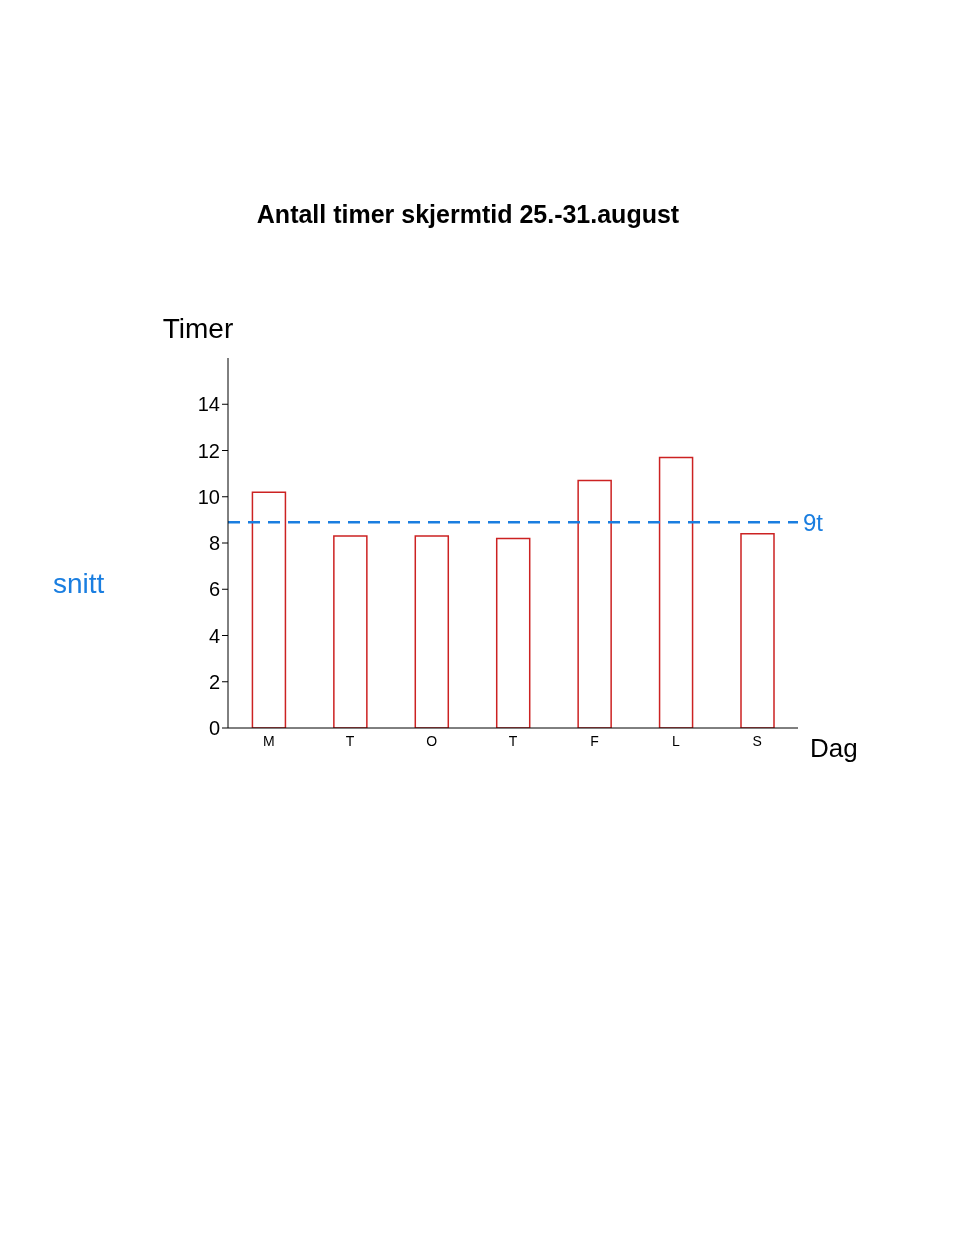 The height and width of the screenshot is (1258, 973). What do you see at coordinates (468, 214) in the screenshot?
I see `chart-title: Antall timer skjermtid 25.-31.august` at bounding box center [468, 214].